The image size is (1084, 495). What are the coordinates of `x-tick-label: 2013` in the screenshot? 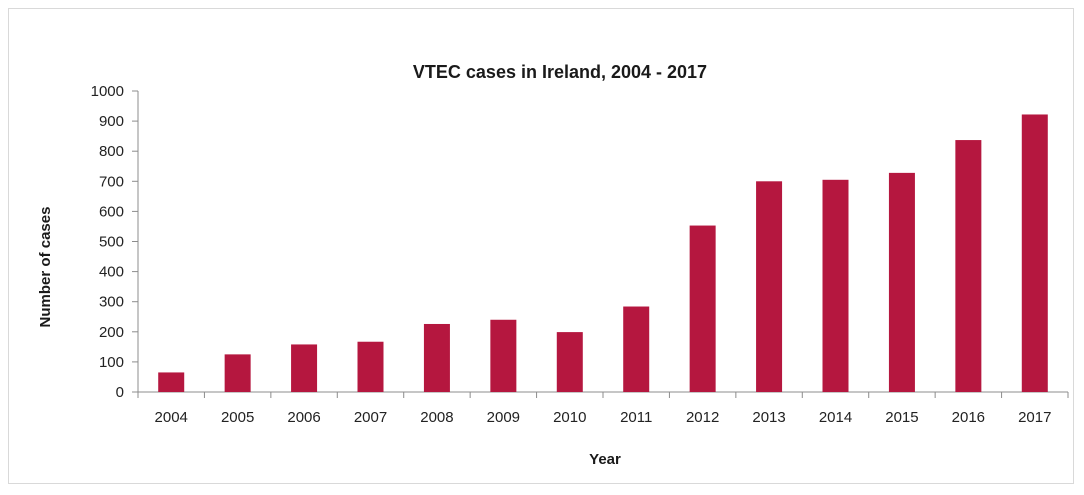 It's located at (768, 417).